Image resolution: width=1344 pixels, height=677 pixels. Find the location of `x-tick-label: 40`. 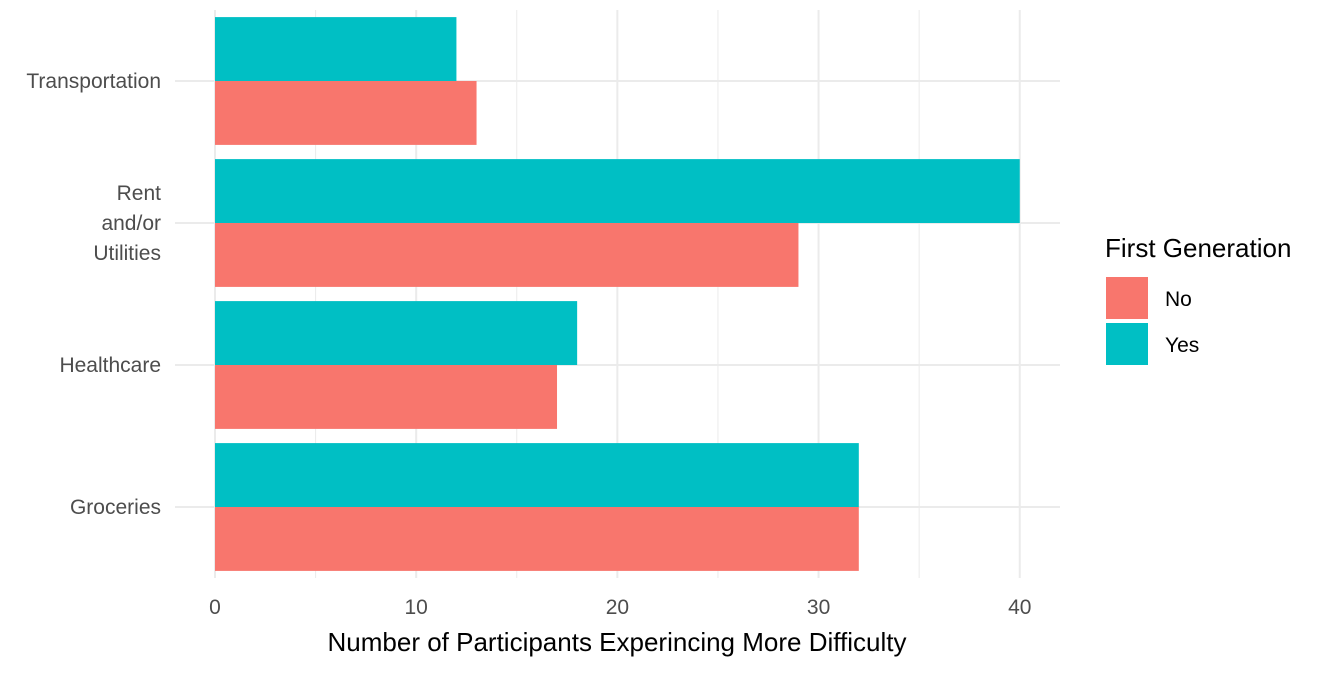

x-tick-label: 40 is located at coordinates (1019, 607).